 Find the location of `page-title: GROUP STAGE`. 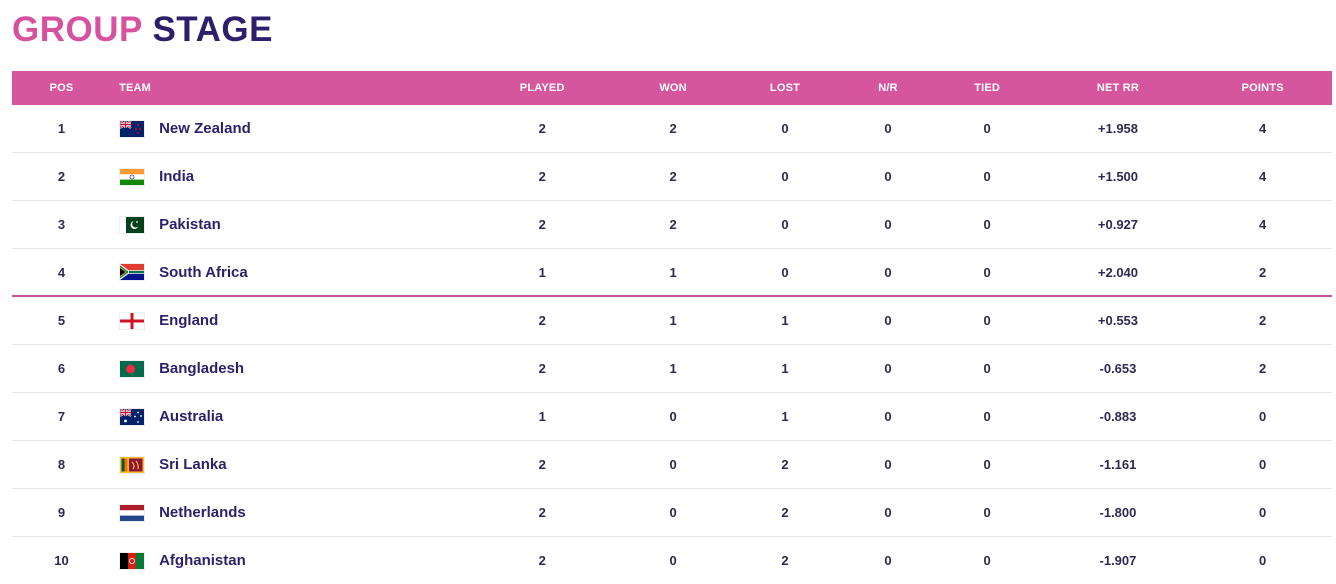

page-title: GROUP STAGE is located at coordinates (142, 30).